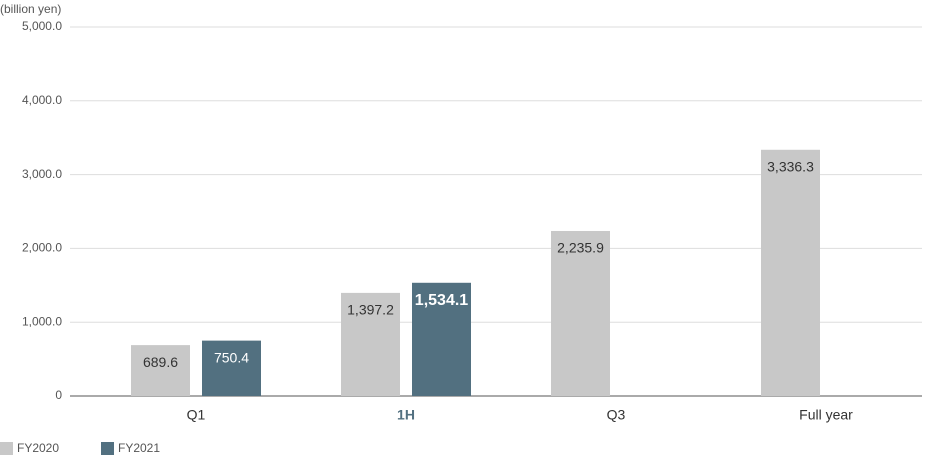  I want to click on legend-label: FY2021, so click(139, 448).